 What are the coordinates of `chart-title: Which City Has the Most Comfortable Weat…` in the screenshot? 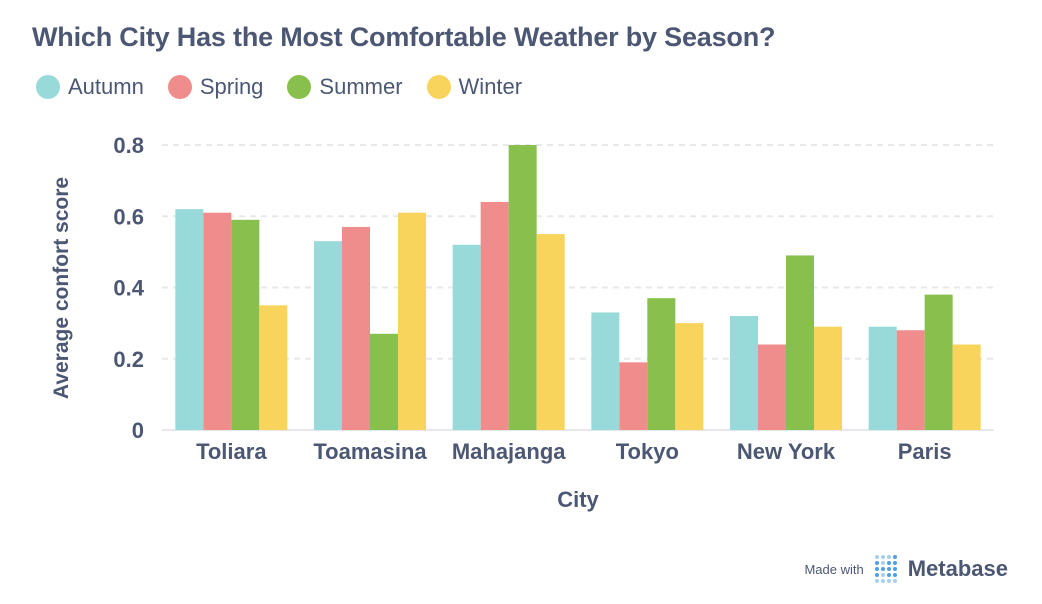 It's located at (404, 37).